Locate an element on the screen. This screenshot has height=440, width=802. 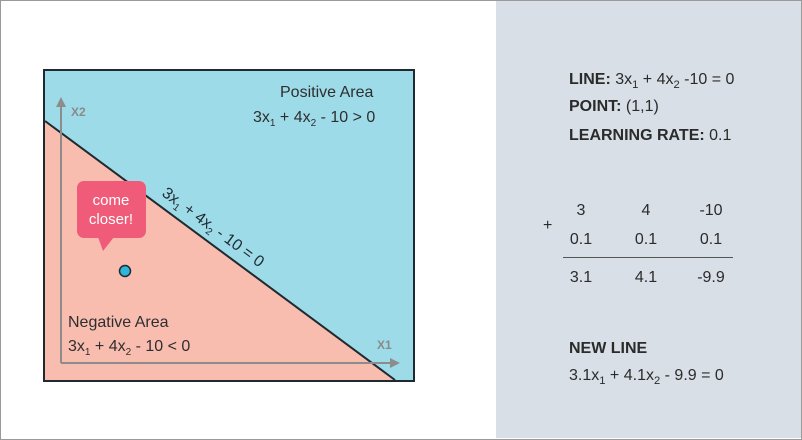
speech-bubble: come closer! is located at coordinates (111, 216).